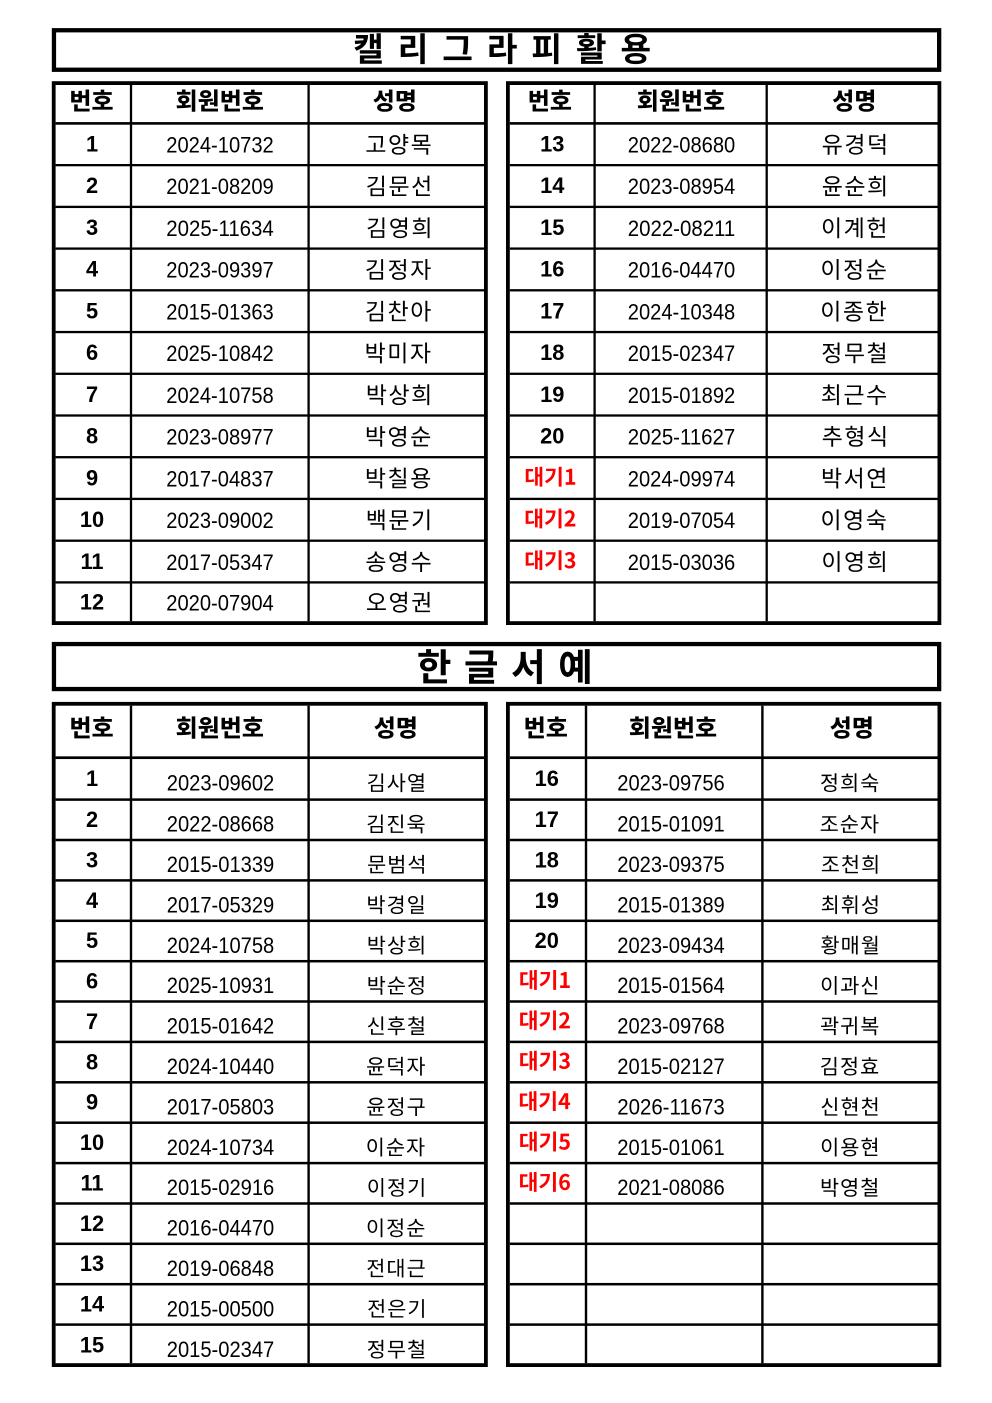  I want to click on svg-text: 2015-01642, so click(221, 1026).